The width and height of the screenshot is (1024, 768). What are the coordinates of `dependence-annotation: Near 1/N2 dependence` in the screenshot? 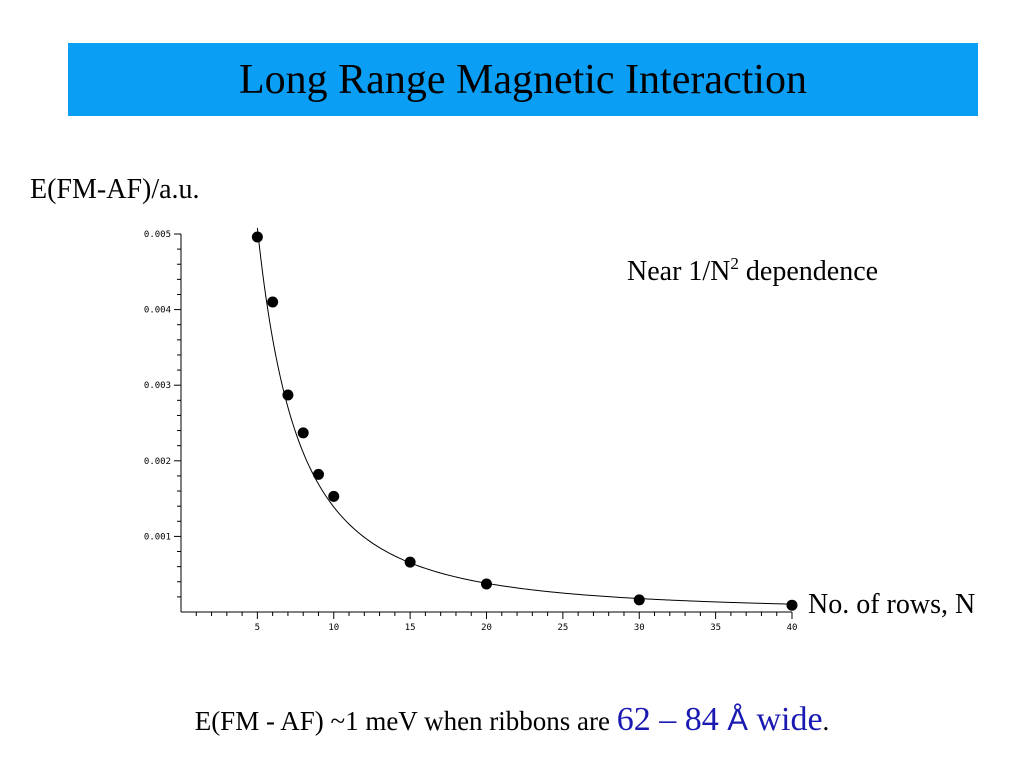 It's located at (753, 271).